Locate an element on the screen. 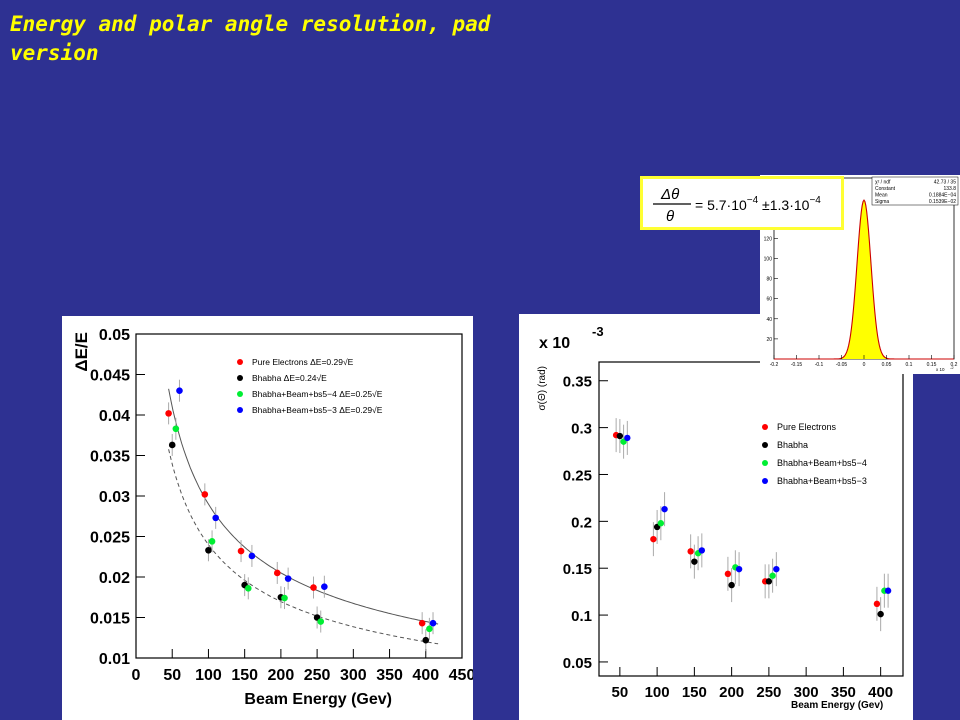  formula-svg: Δθ θ = 5.7·10−4 ±1.3·10−4 is located at coordinates (737, 205).